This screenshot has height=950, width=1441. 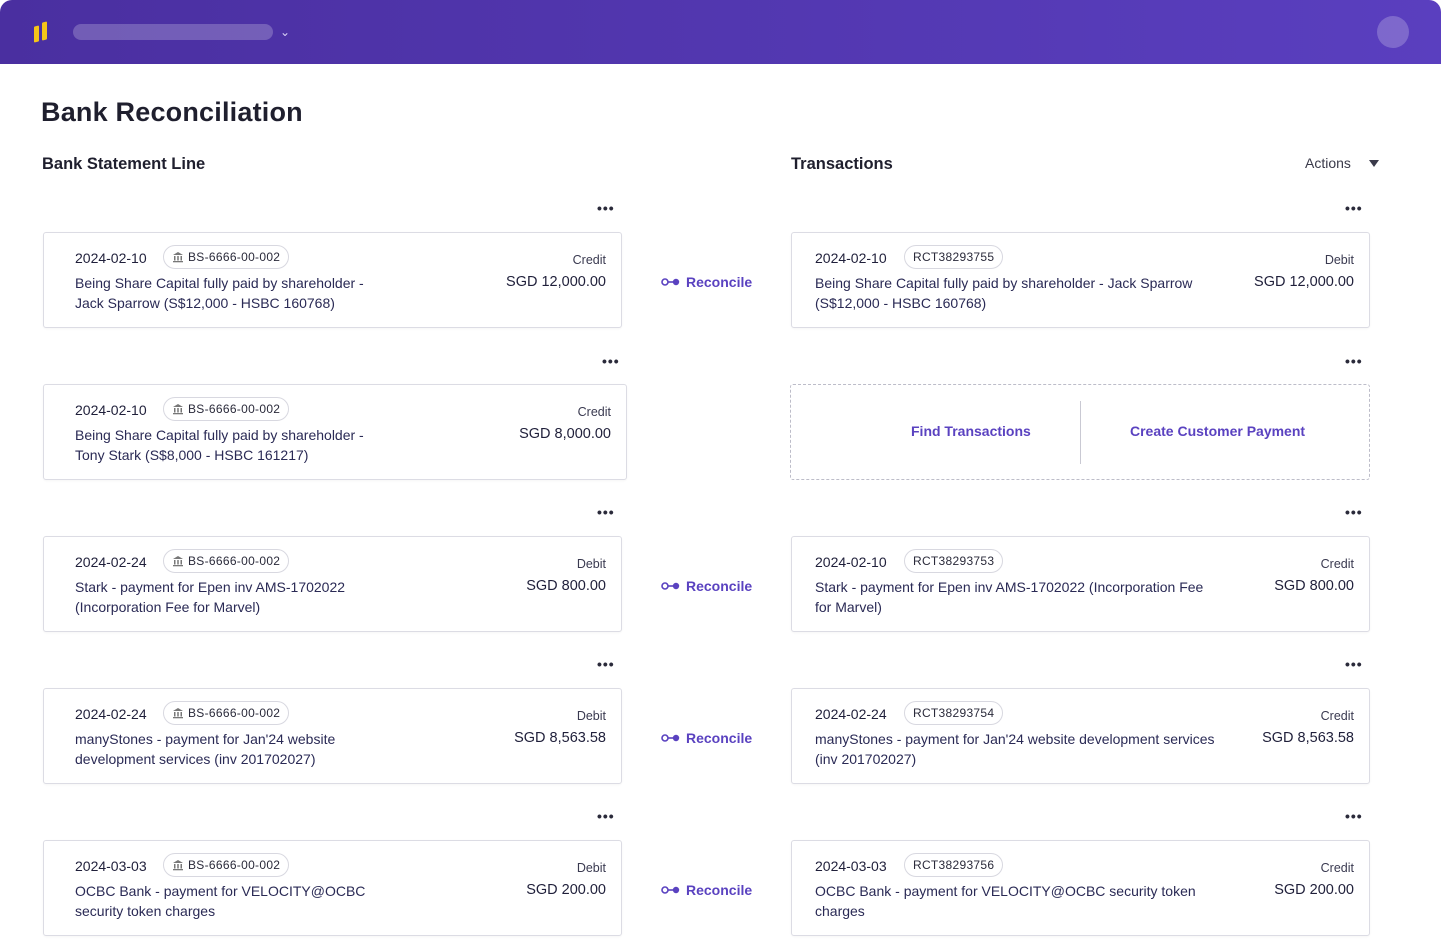 What do you see at coordinates (1308, 738) in the screenshot?
I see `transaction-amount: SGD 8,563.58` at bounding box center [1308, 738].